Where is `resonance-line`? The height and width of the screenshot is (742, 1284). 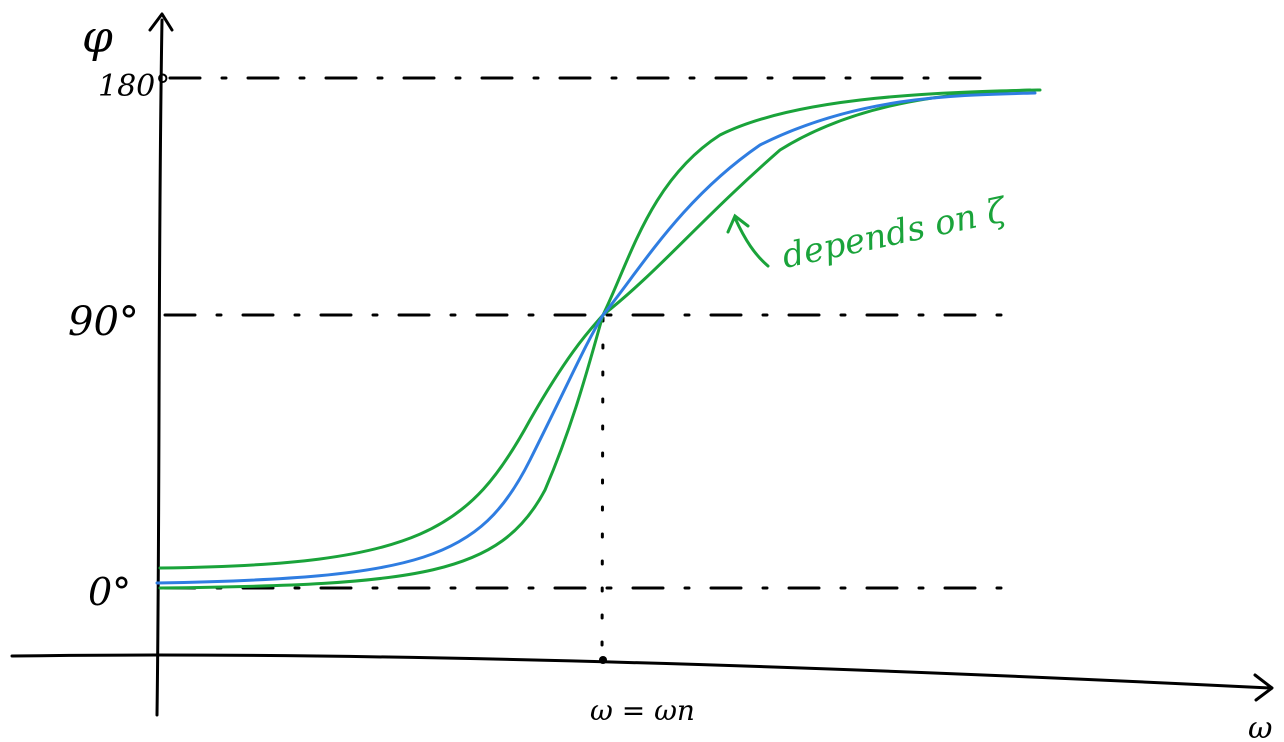 resonance-line is located at coordinates (602, 489).